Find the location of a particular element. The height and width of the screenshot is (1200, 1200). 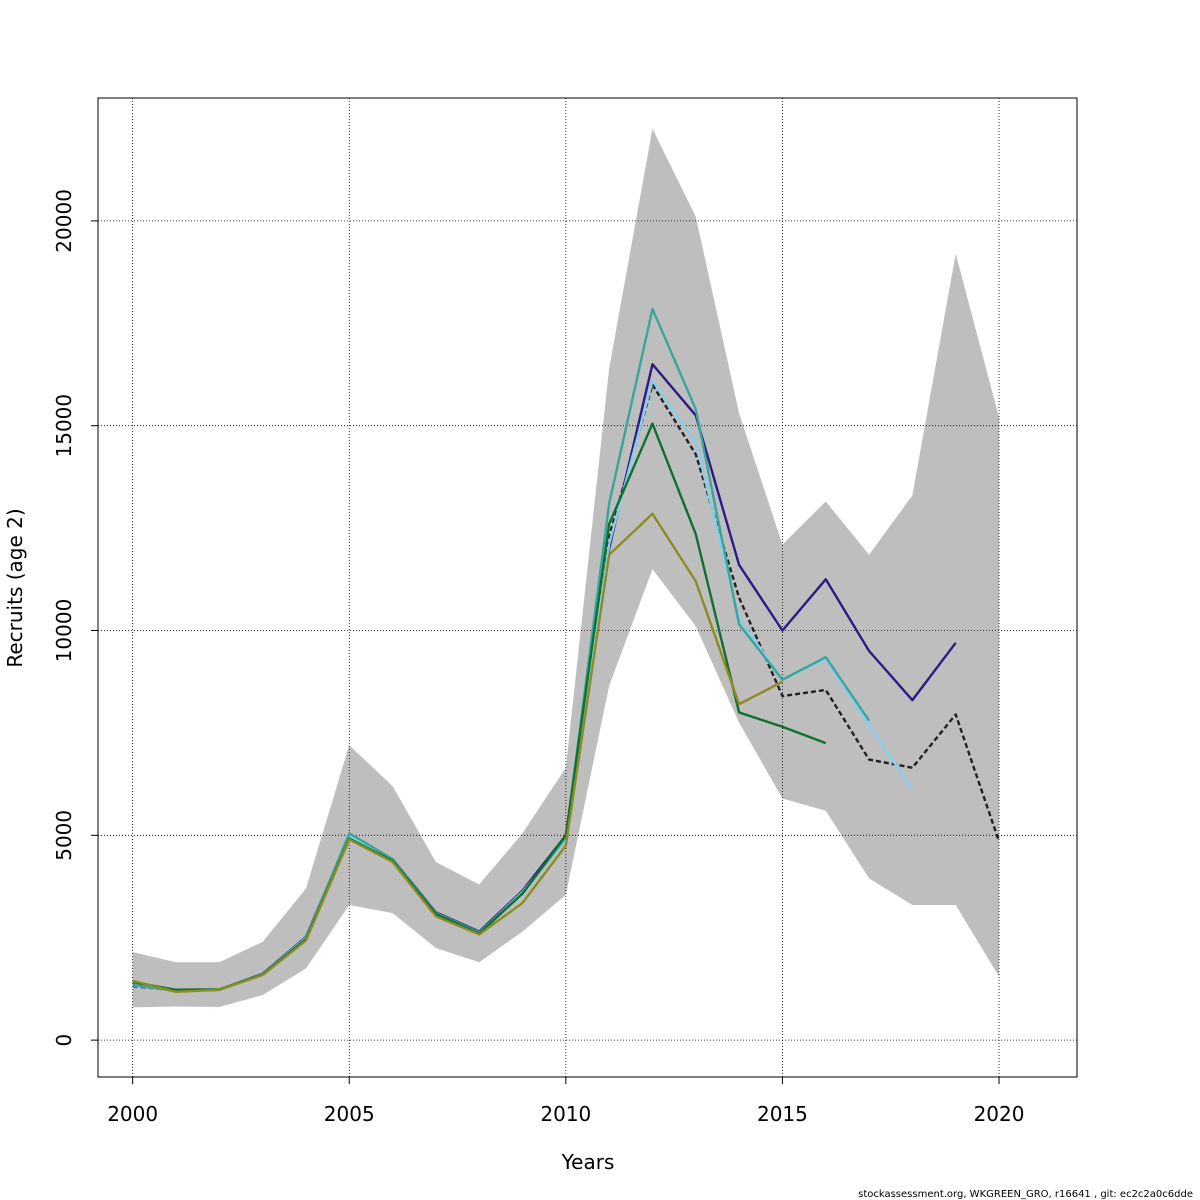

y-axis-title: Recruits (age 2) is located at coordinates (15, 587).